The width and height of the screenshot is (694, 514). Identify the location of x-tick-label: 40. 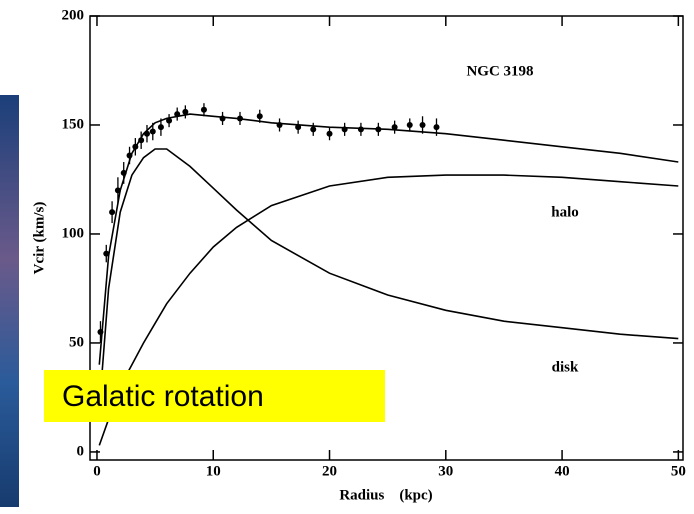
(562, 471).